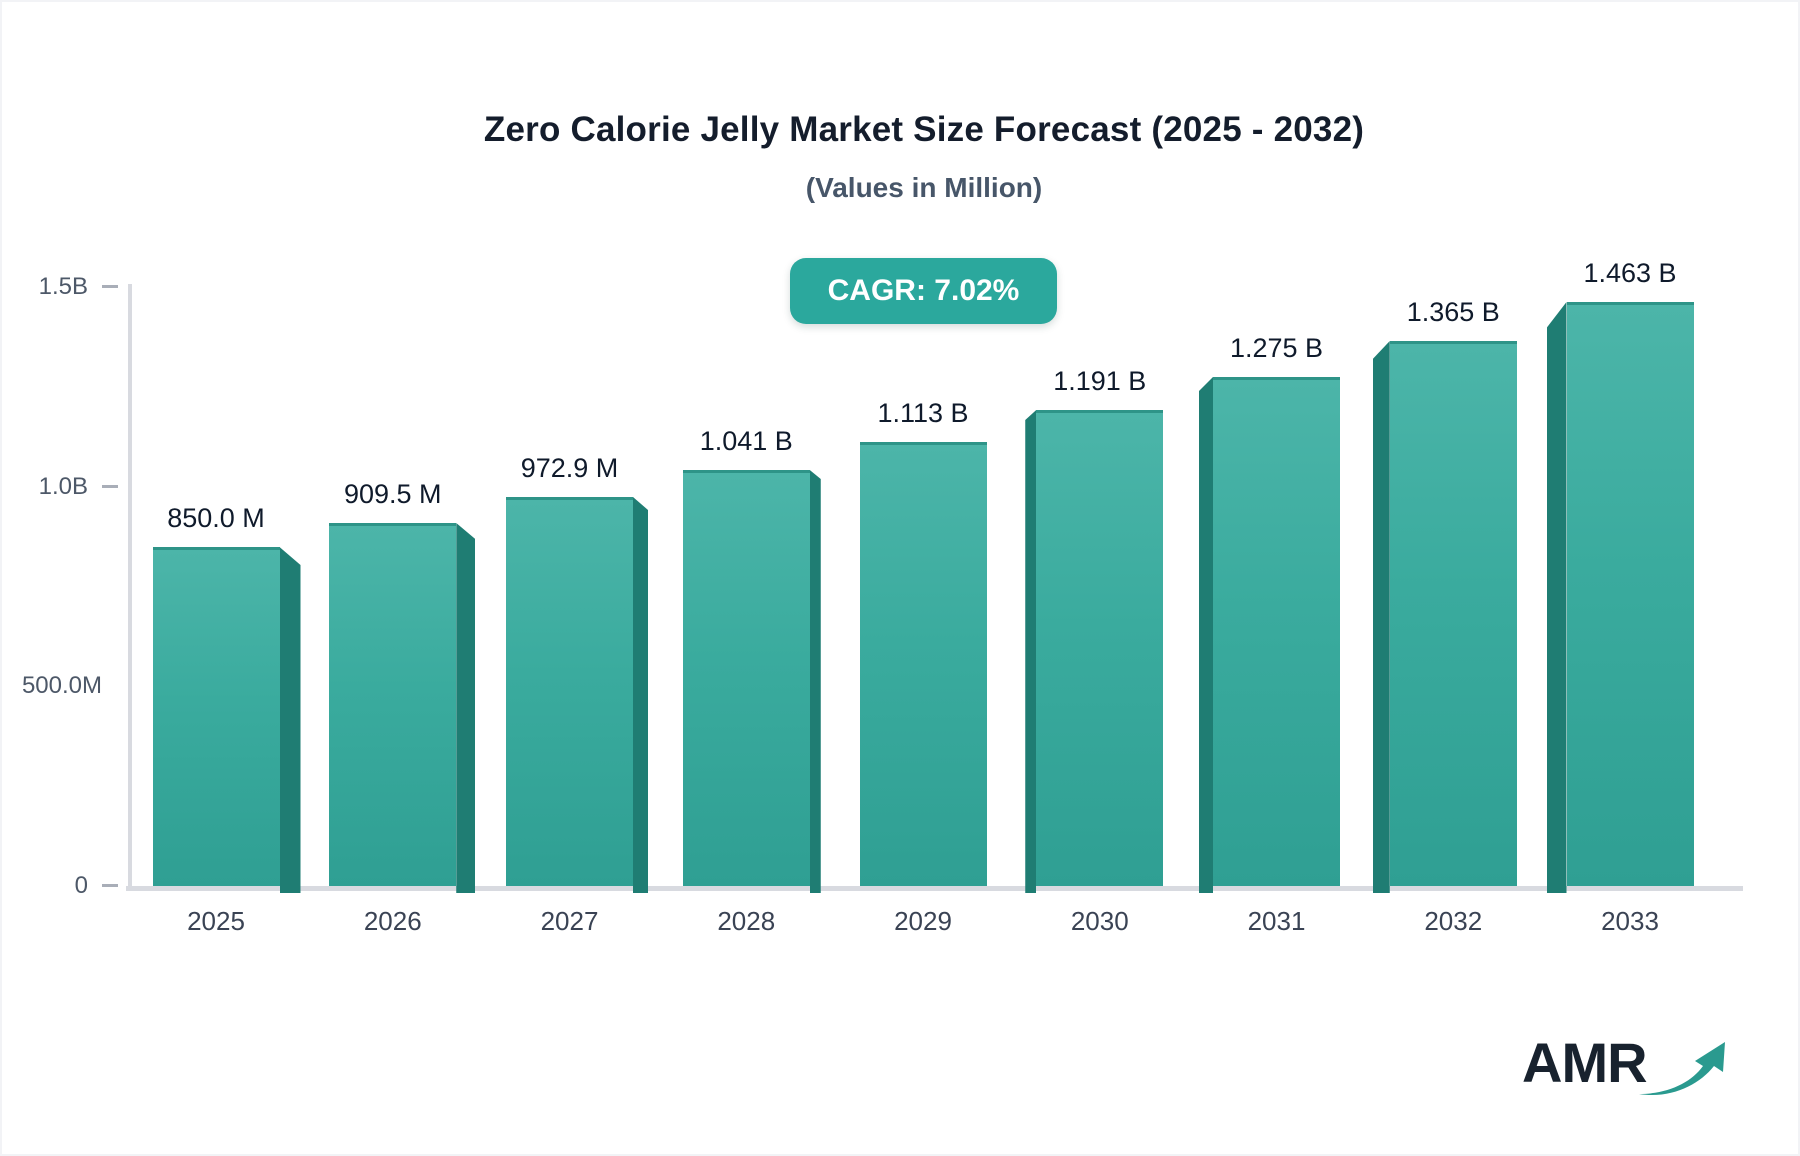  What do you see at coordinates (924, 187) in the screenshot?
I see `chart-subtitle: (Values in Million)` at bounding box center [924, 187].